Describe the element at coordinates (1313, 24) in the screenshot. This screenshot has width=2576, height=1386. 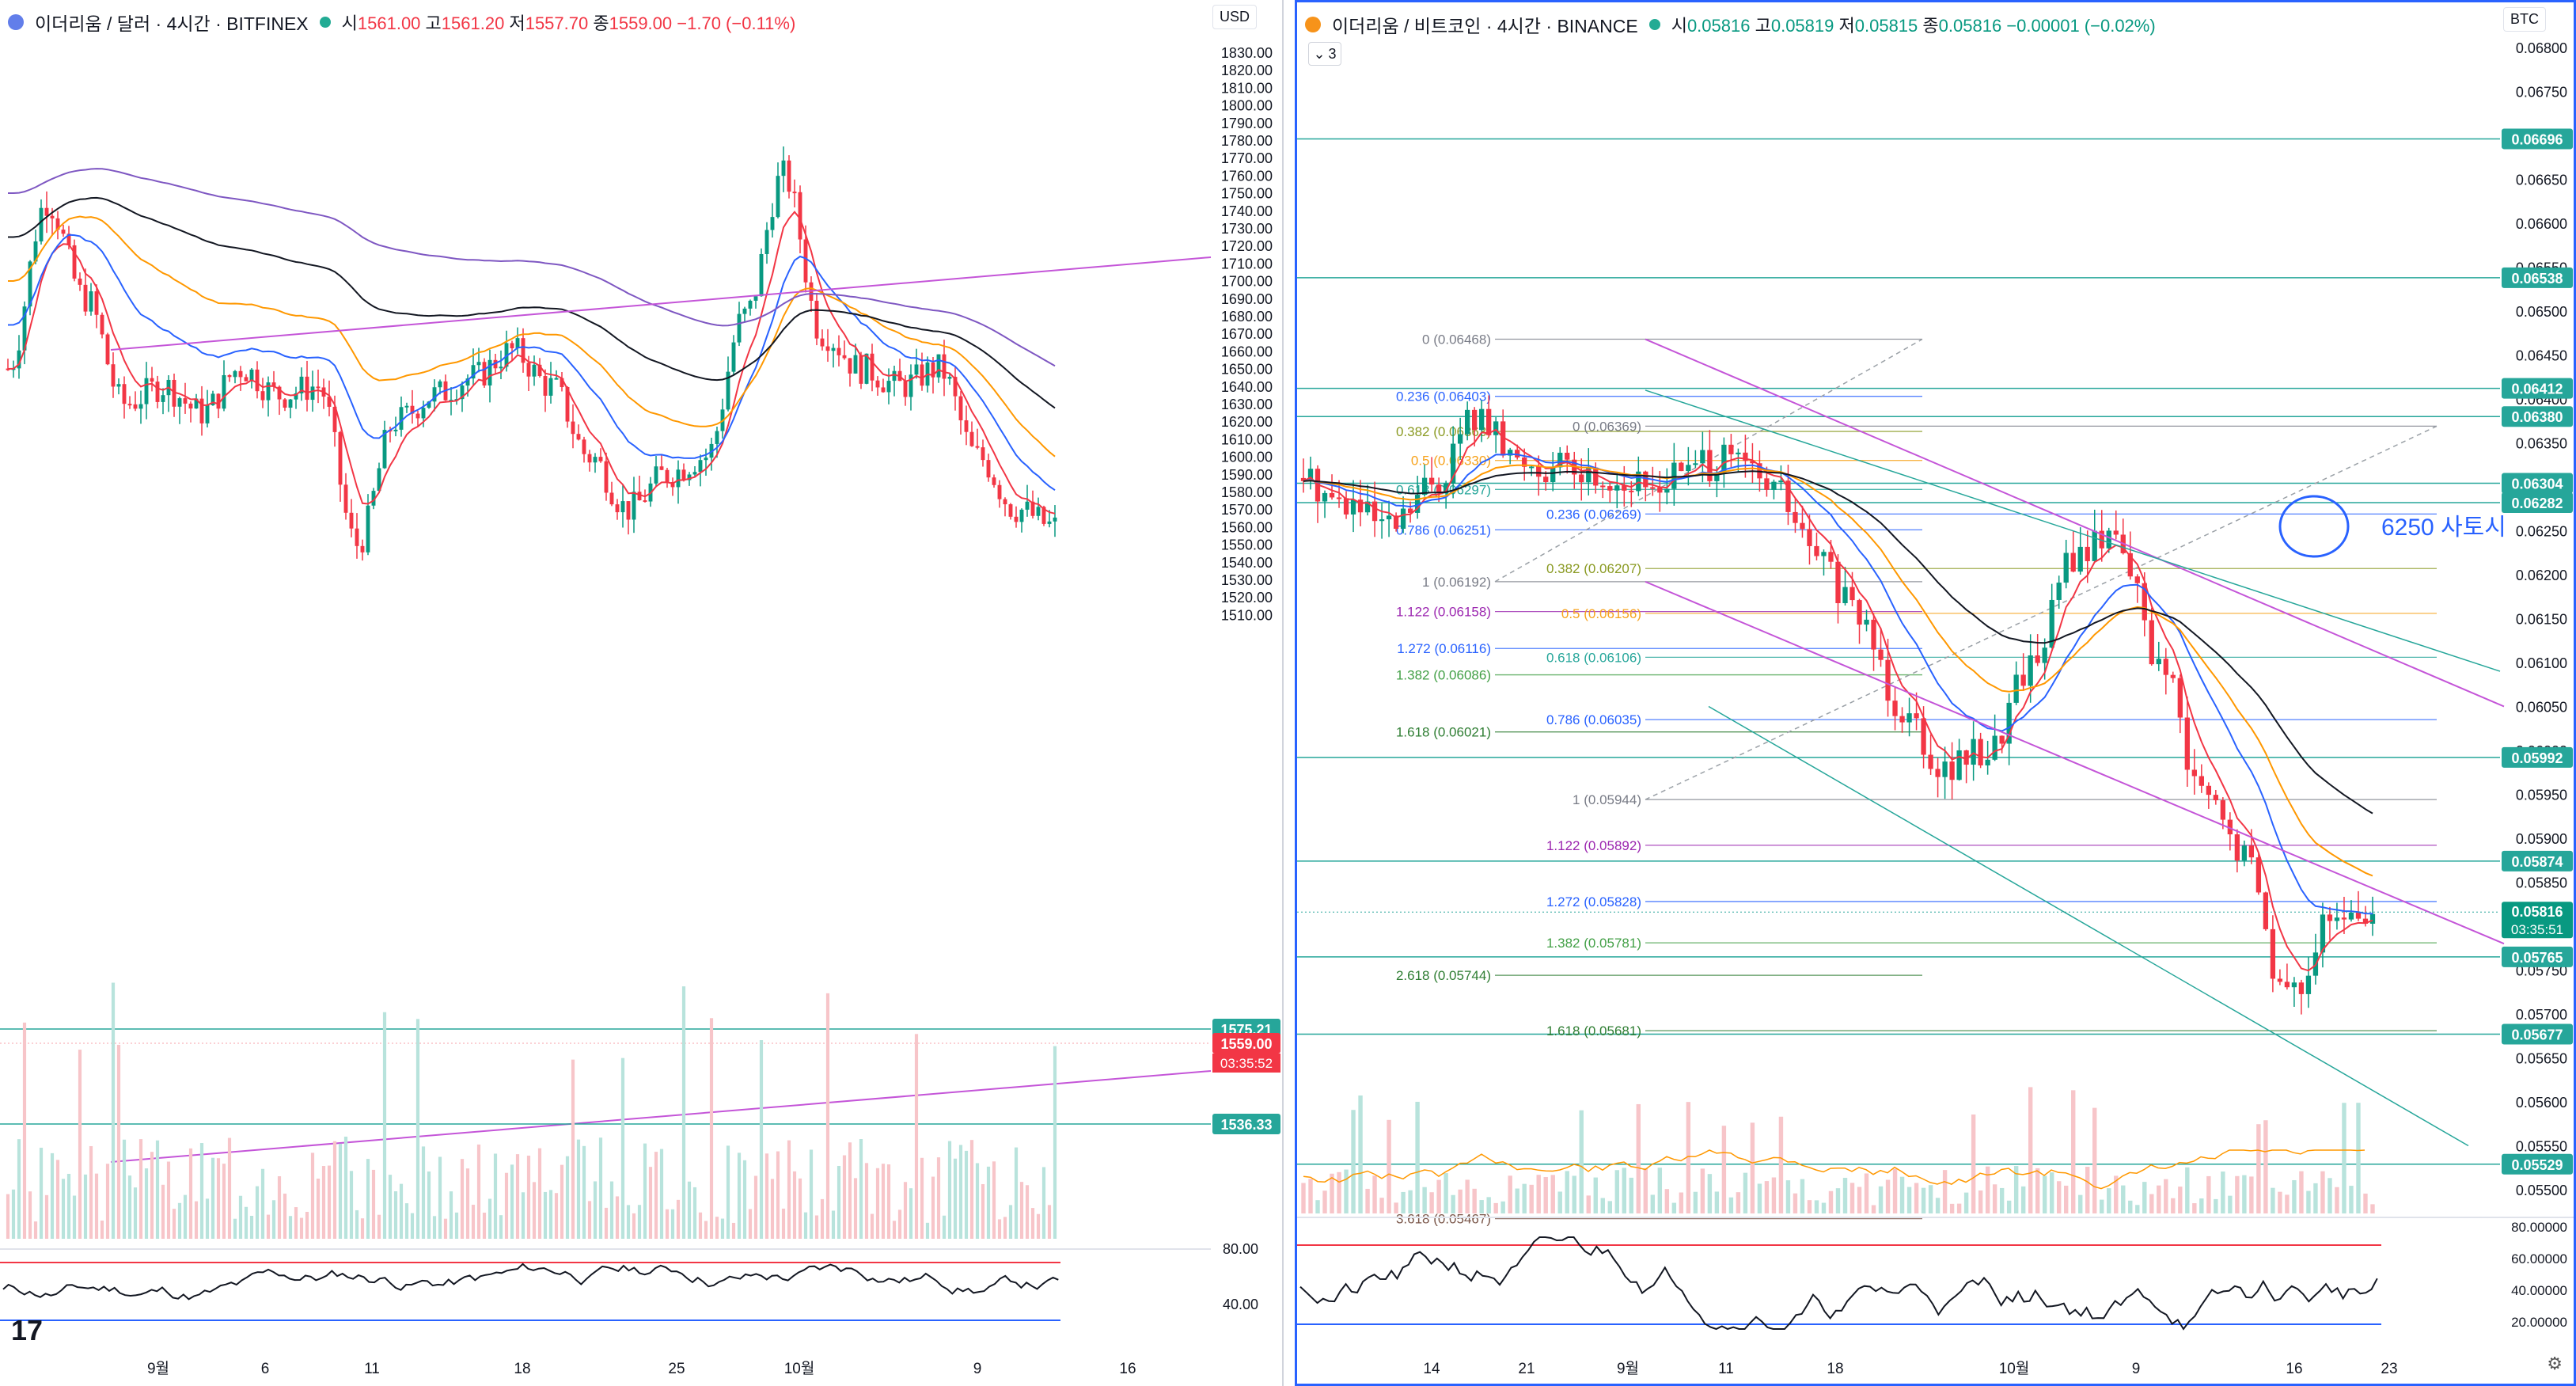
I see `bitcoin-icon` at that location.